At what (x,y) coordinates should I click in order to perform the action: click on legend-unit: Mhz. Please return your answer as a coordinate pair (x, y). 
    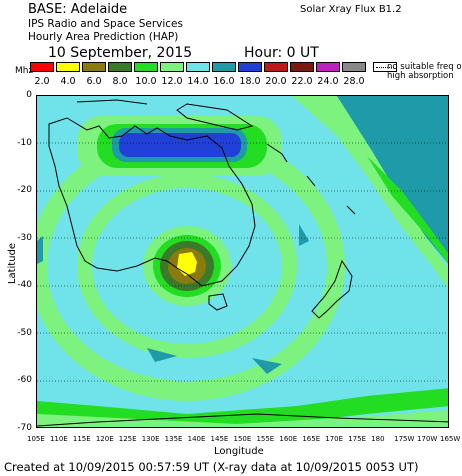
    Looking at the image, I should click on (24, 71).